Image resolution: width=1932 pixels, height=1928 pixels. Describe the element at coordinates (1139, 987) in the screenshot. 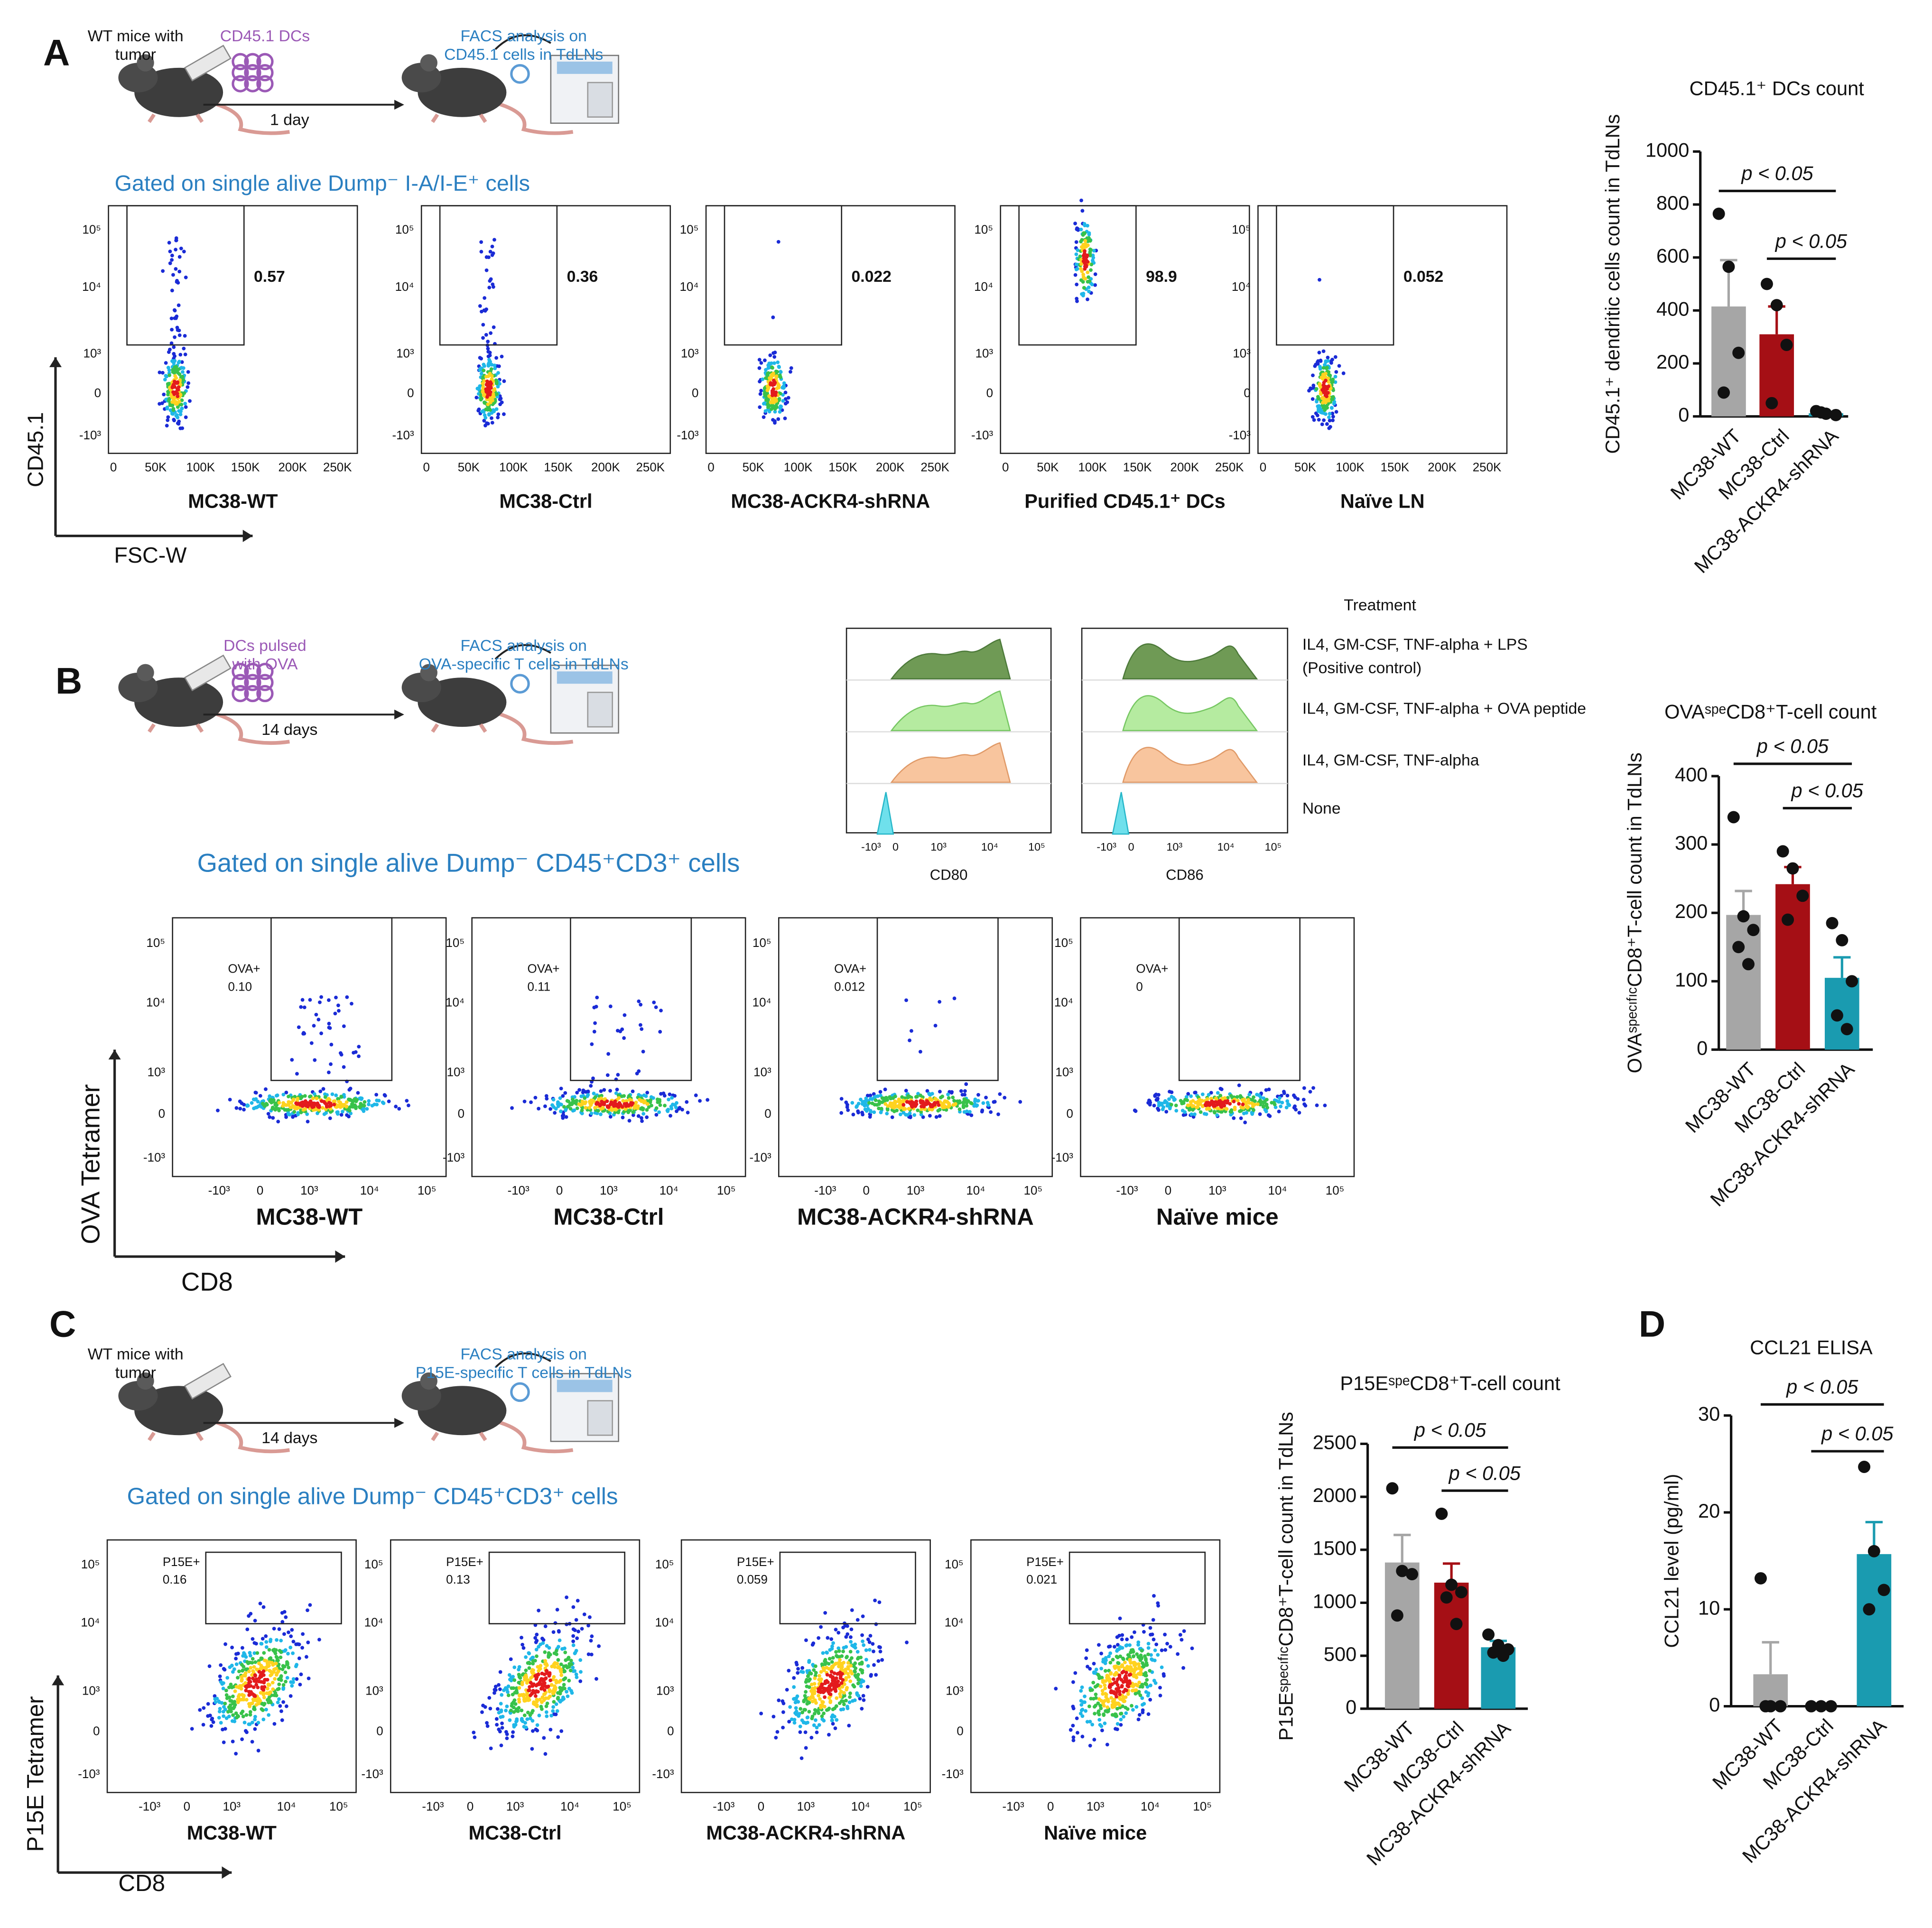

I see `gate-value: 0` at that location.